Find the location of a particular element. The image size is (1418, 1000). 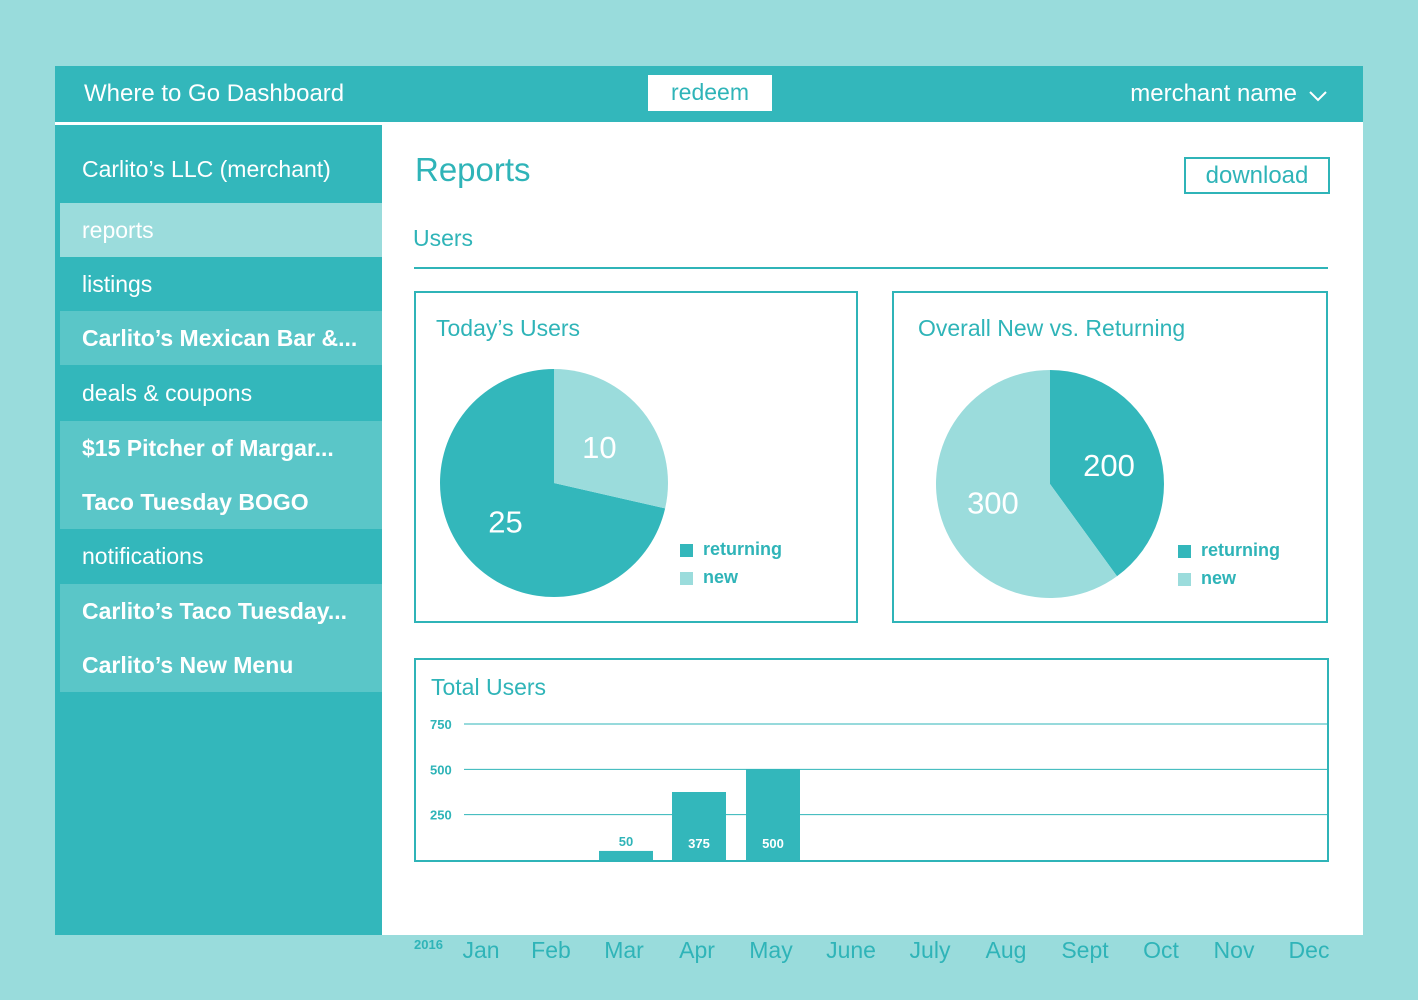

x-tick-label: June is located at coordinates (851, 950).